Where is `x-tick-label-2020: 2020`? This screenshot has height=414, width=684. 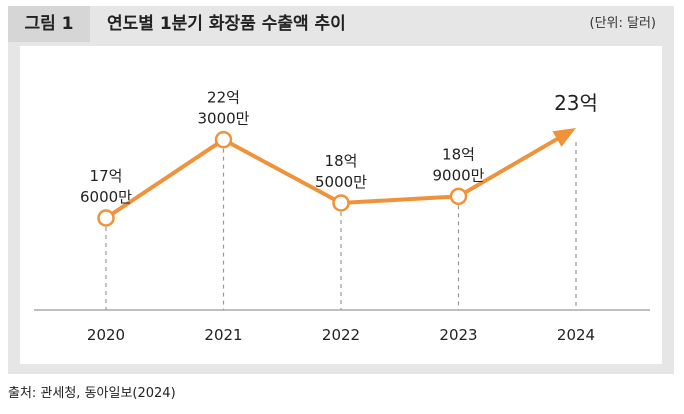 x-tick-label-2020: 2020 is located at coordinates (106, 335).